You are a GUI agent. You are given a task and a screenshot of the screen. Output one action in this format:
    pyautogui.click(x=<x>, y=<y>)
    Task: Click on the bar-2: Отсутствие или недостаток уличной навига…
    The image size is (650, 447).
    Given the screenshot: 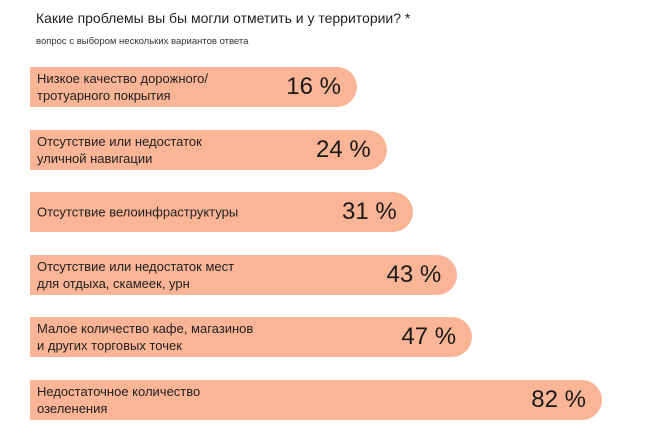 What is the action you would take?
    pyautogui.click(x=208, y=149)
    